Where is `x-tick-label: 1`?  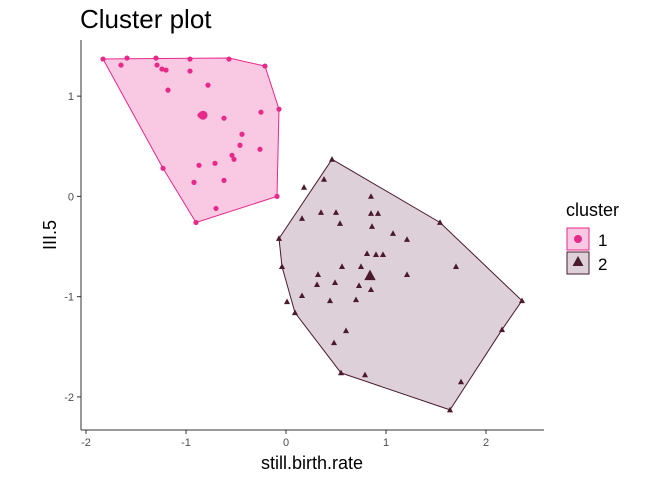 x-tick-label: 1 is located at coordinates (386, 443).